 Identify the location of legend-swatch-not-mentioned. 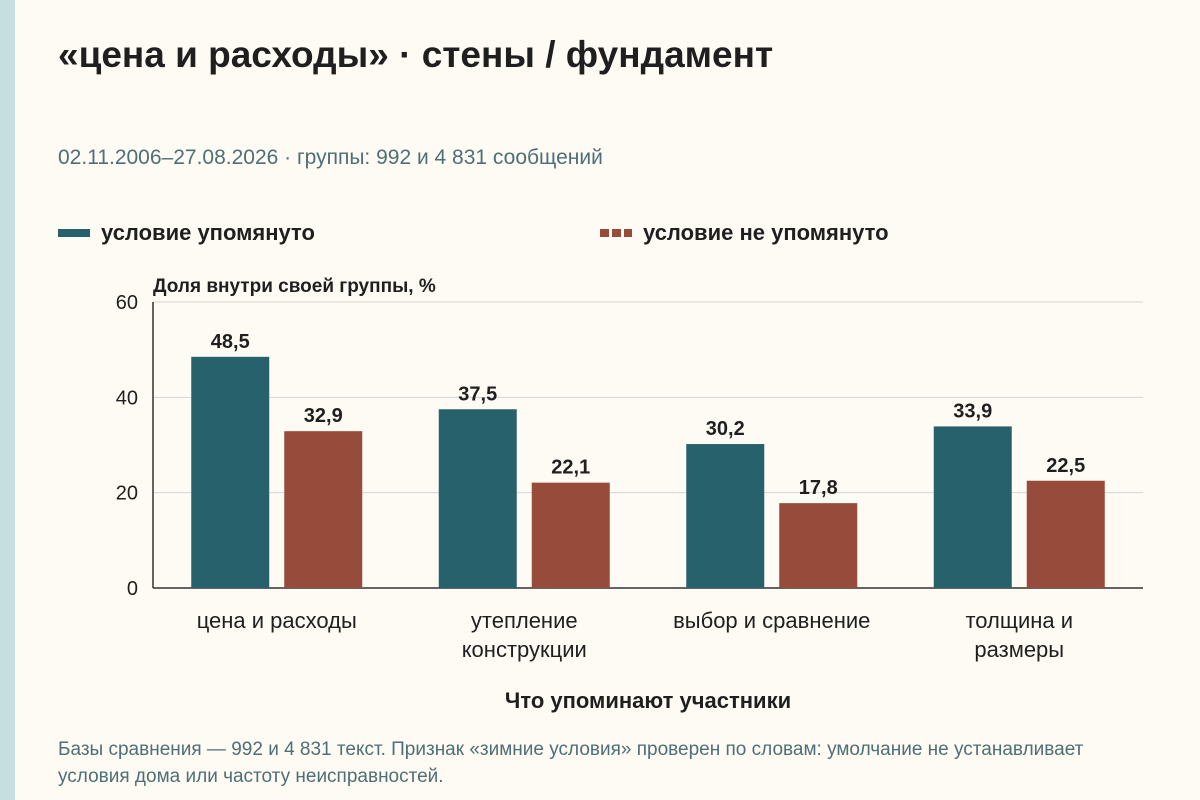
(616, 233).